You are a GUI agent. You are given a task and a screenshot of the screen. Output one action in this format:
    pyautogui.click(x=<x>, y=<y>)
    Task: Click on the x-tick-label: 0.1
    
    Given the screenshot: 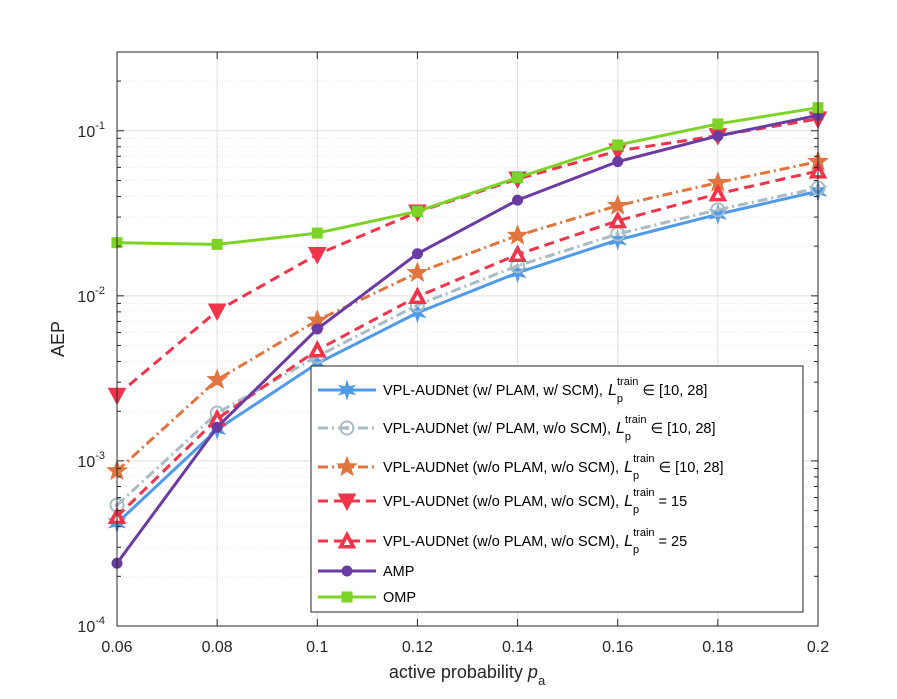 What is the action you would take?
    pyautogui.click(x=317, y=647)
    